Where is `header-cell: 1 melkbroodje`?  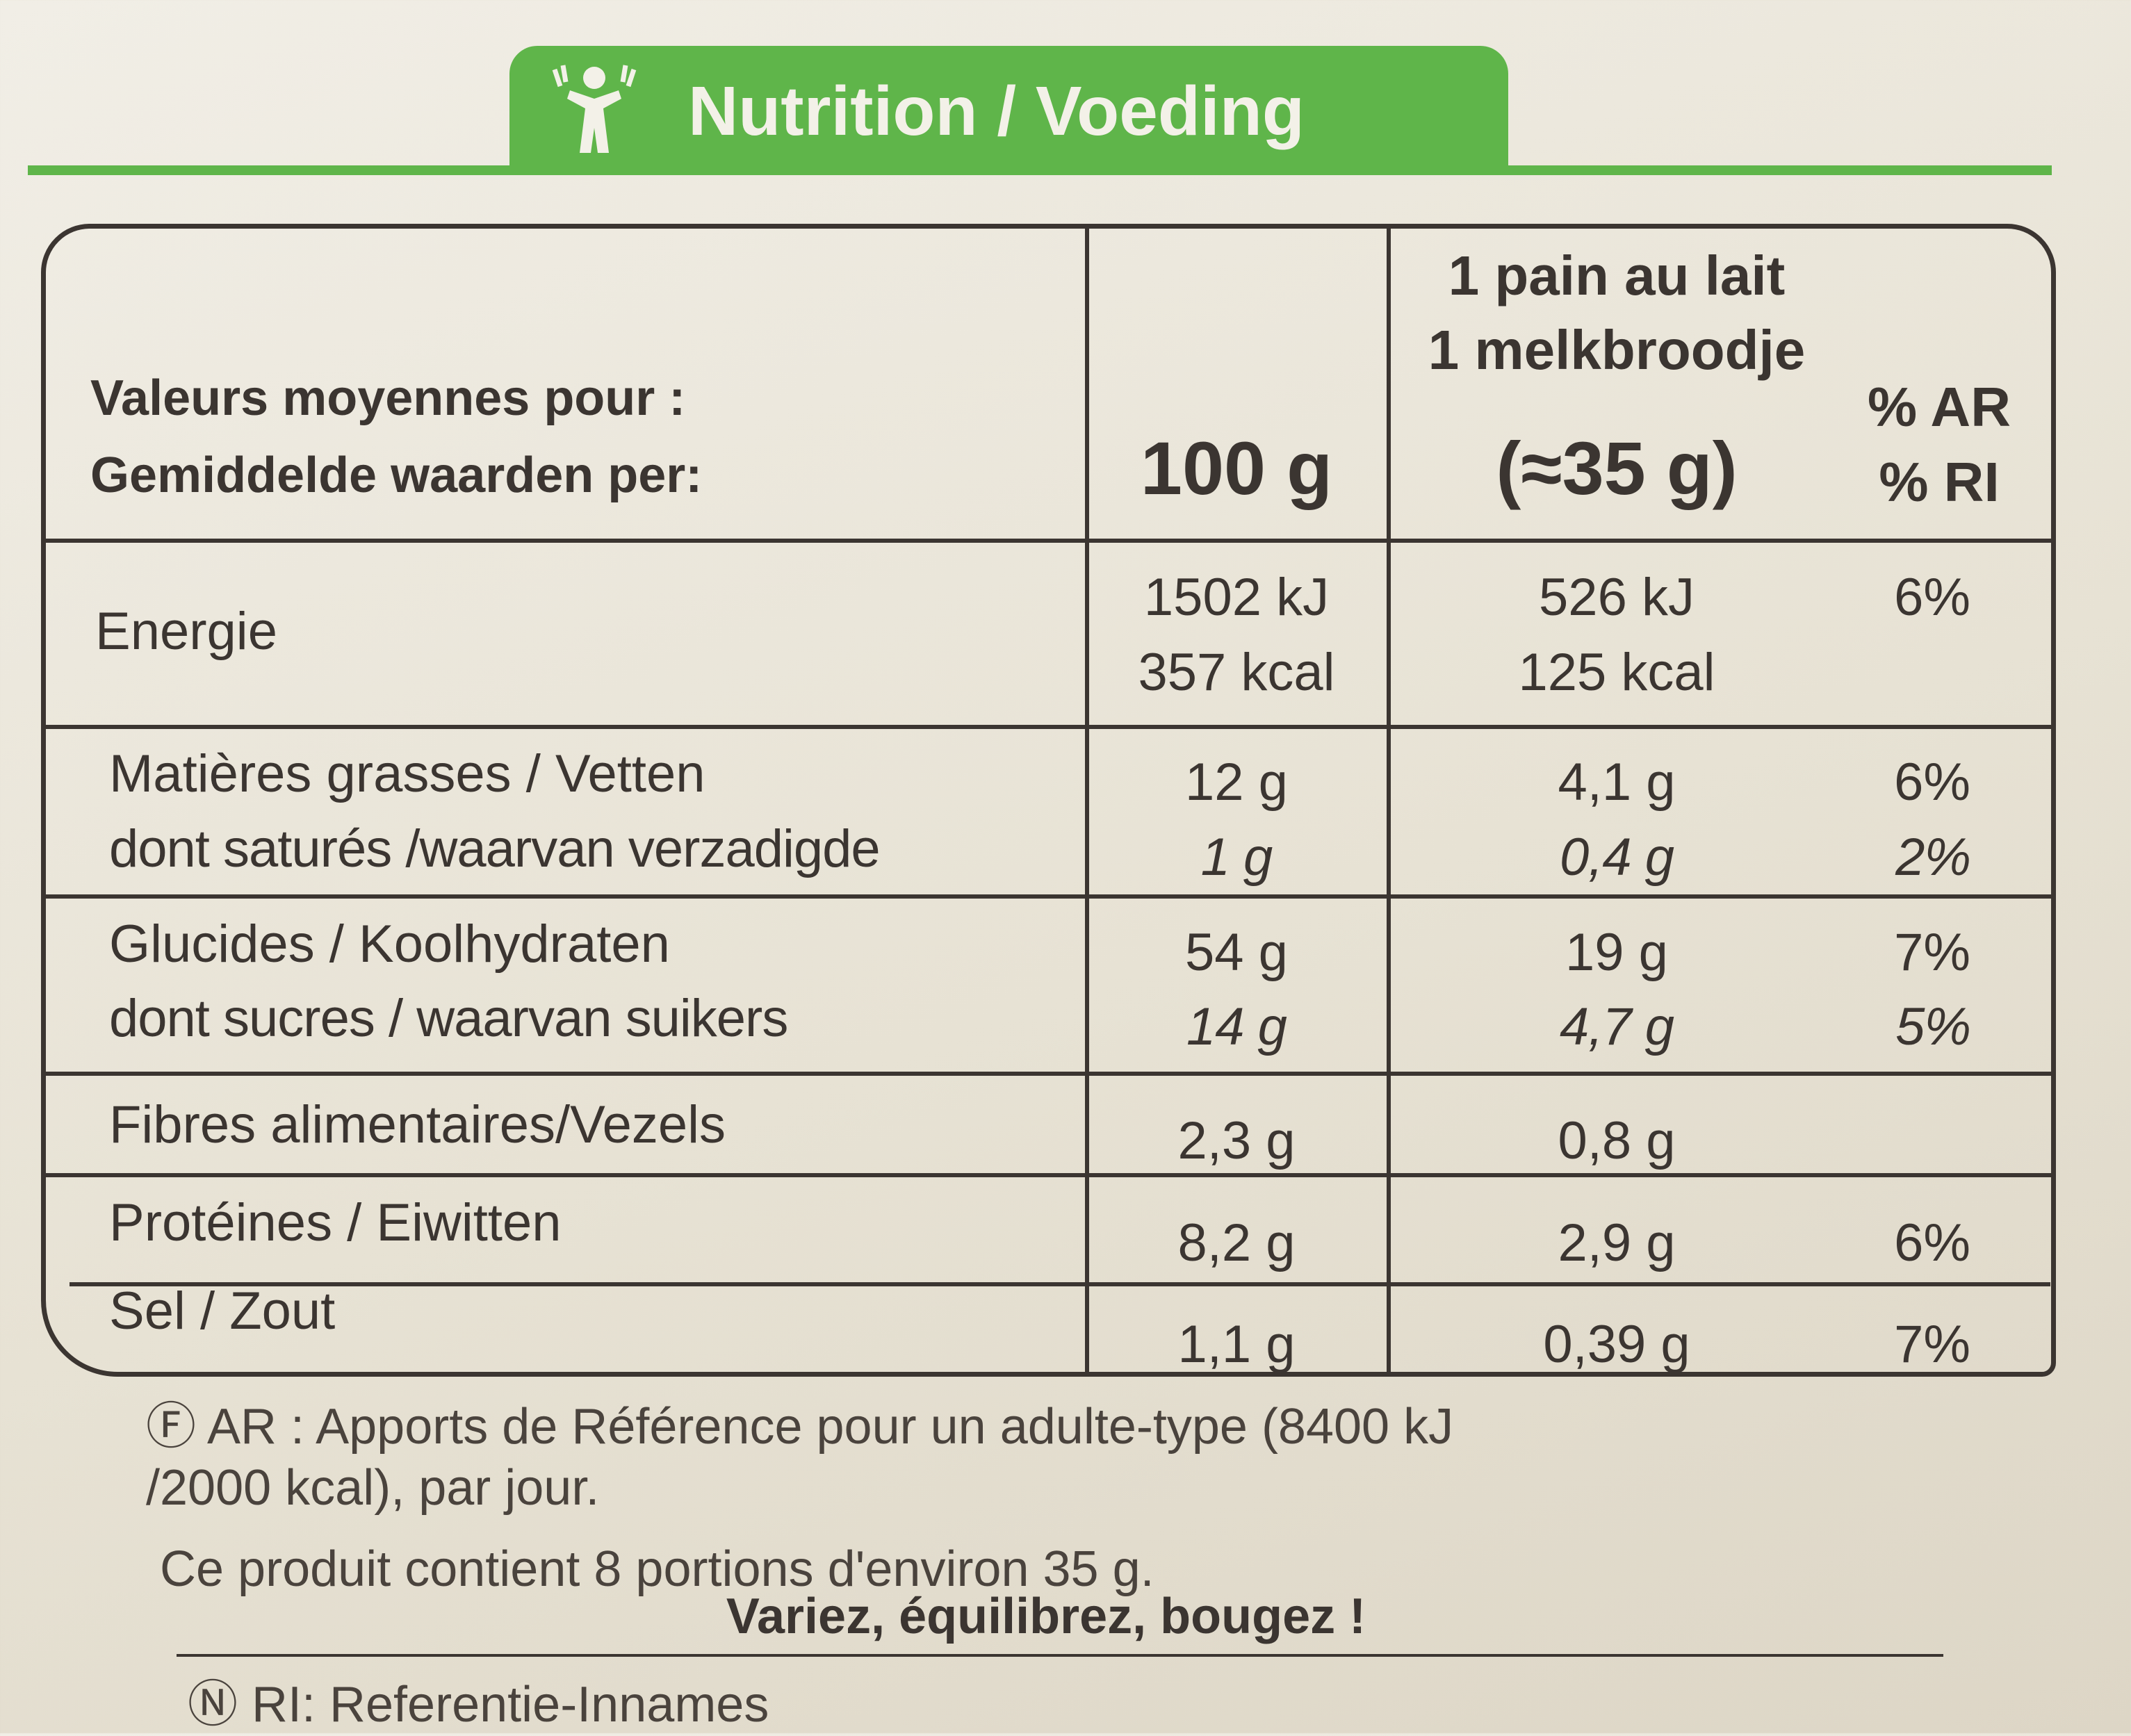
header-cell: 1 melkbroodje is located at coordinates (1617, 350).